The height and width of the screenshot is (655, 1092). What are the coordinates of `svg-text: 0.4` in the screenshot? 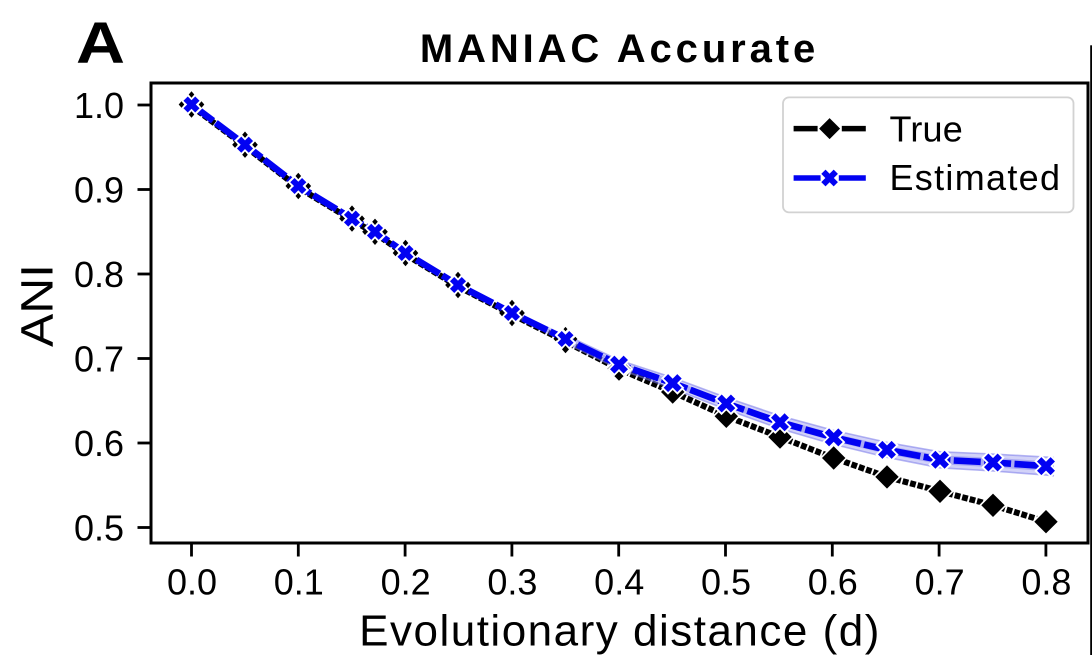 It's located at (619, 582).